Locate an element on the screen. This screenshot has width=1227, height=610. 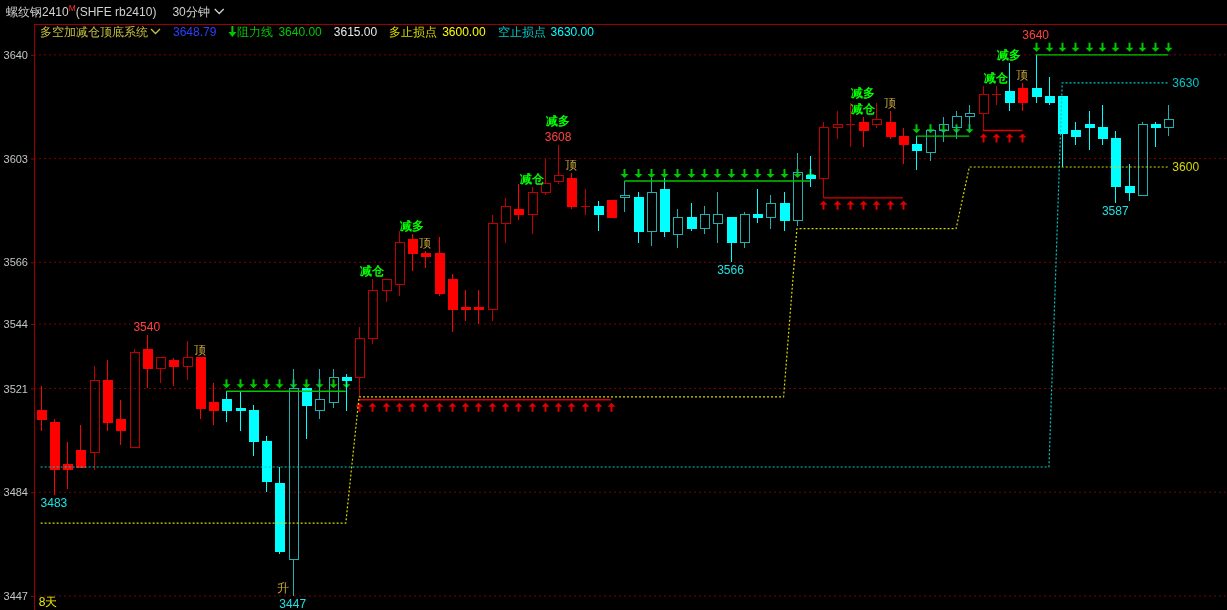
annotation: 3630.00 is located at coordinates (572, 32).